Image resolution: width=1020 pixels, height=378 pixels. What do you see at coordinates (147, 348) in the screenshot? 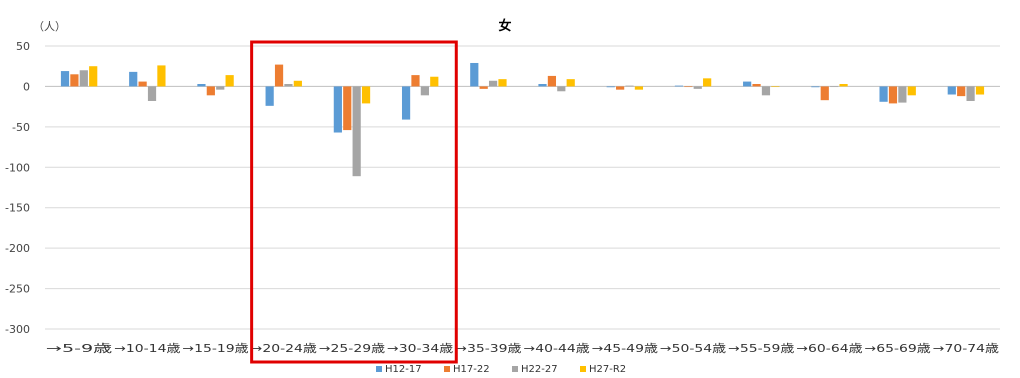
I see `x-tick-label: →10-14歳` at bounding box center [147, 348].